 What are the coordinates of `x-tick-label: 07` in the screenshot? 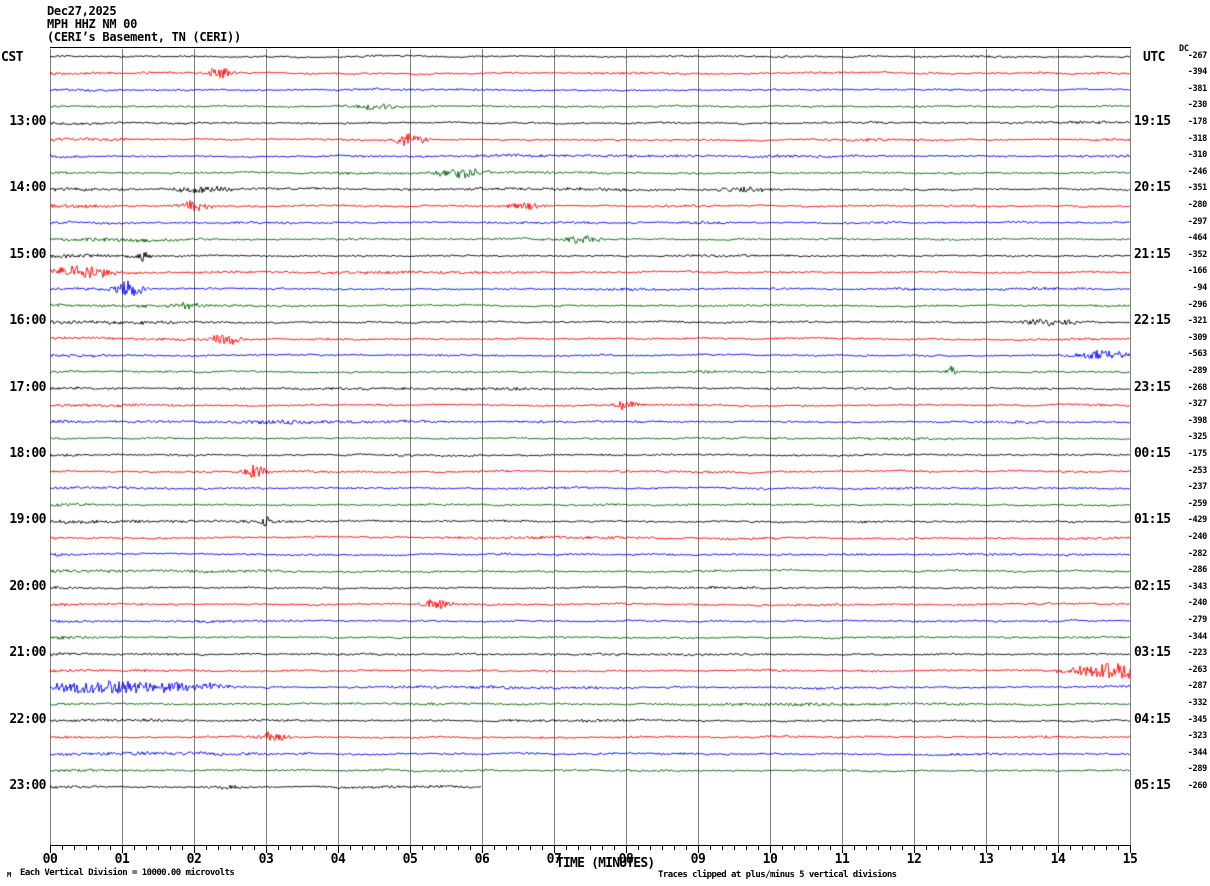 It's located at (554, 859).